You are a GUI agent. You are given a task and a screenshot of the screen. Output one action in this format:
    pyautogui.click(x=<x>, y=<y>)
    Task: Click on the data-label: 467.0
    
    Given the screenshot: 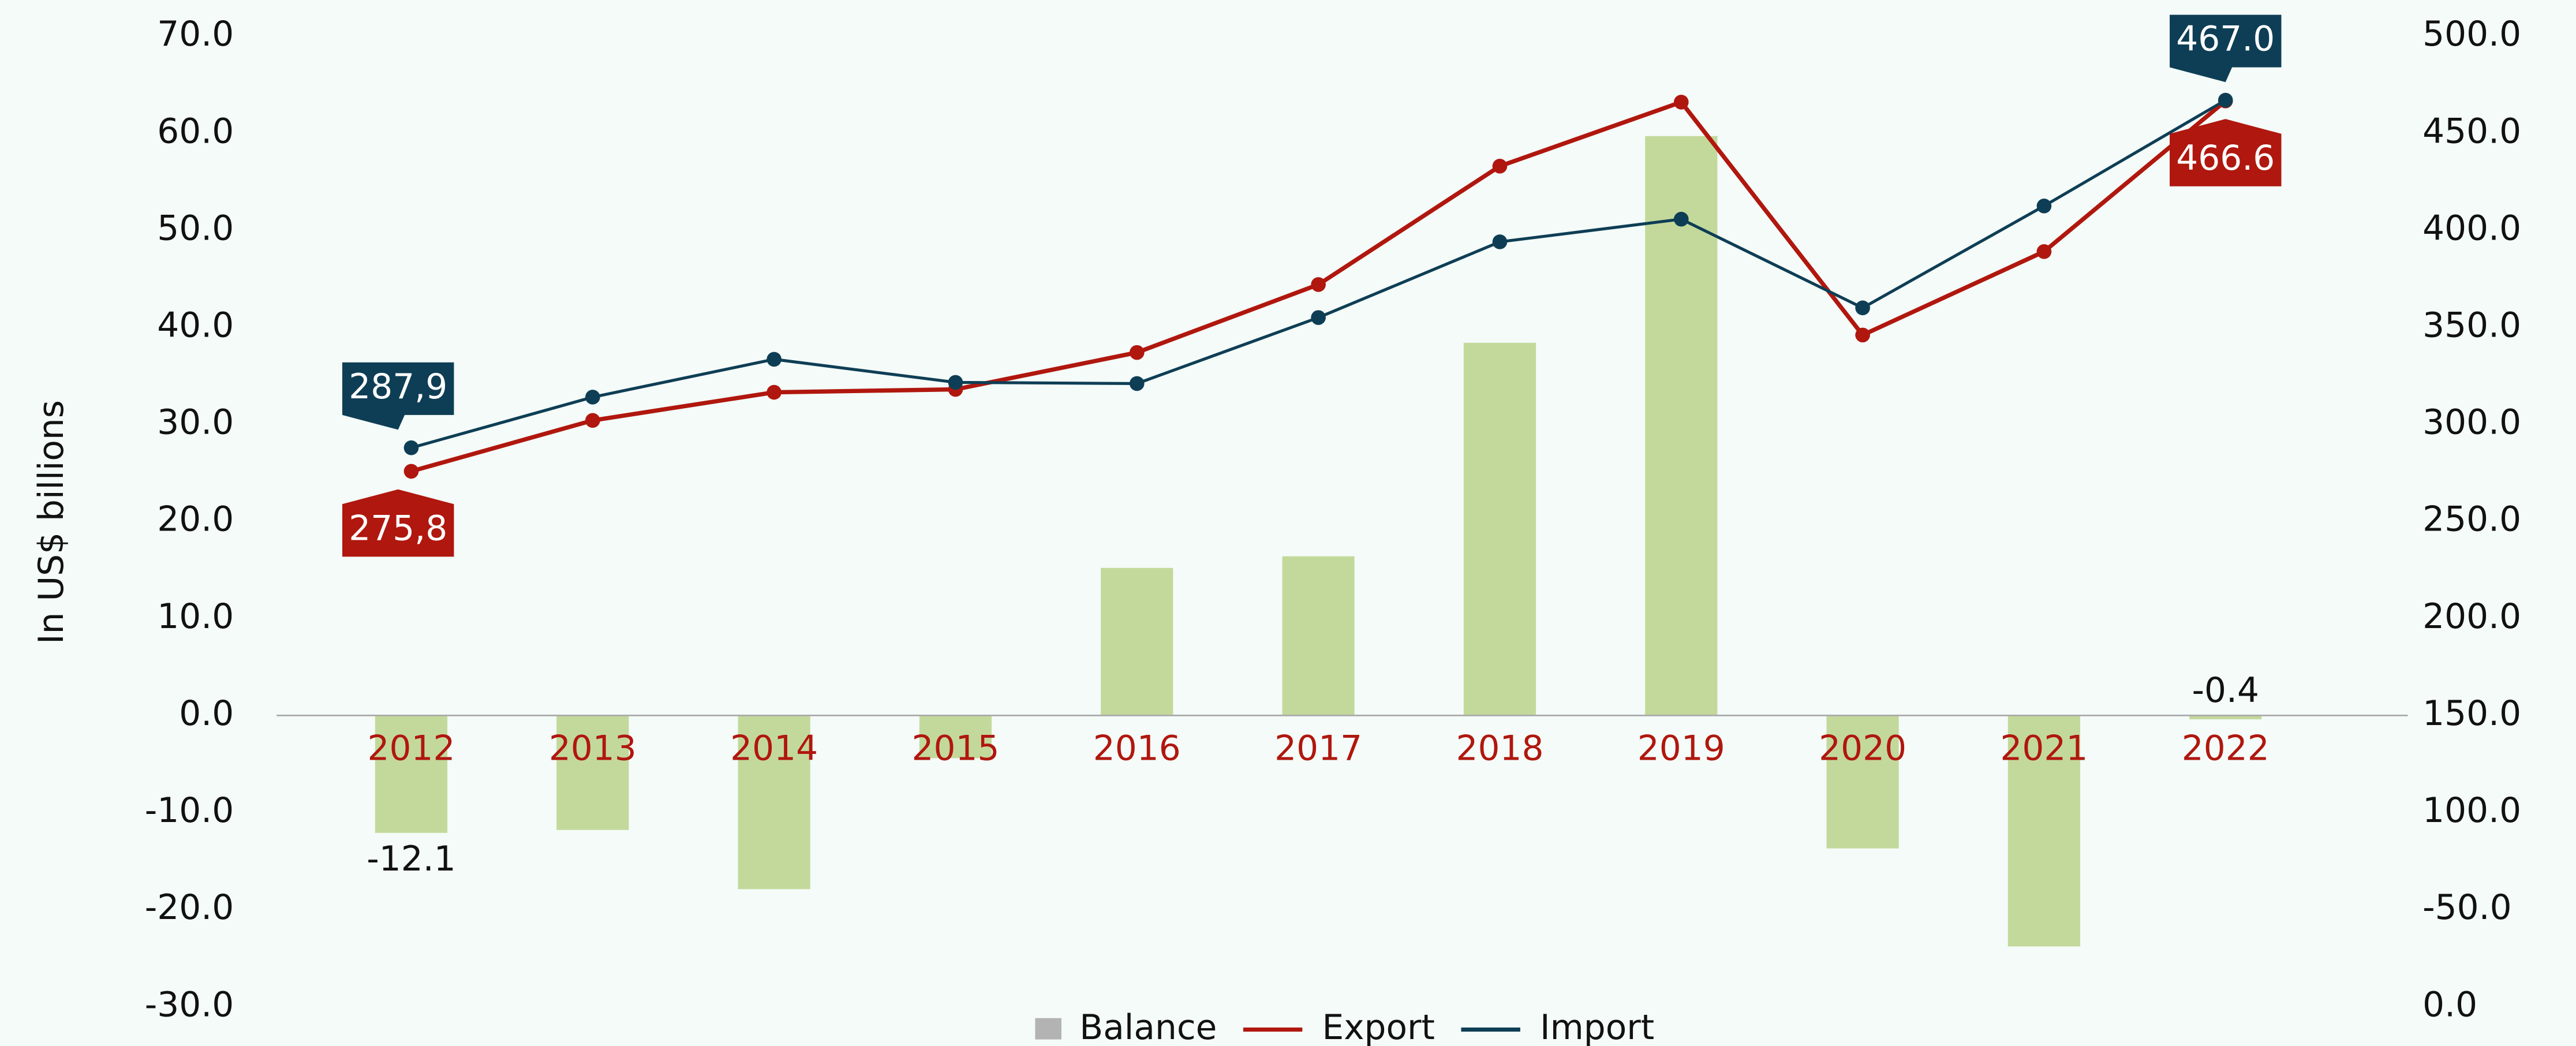 What is the action you would take?
    pyautogui.click(x=2225, y=39)
    